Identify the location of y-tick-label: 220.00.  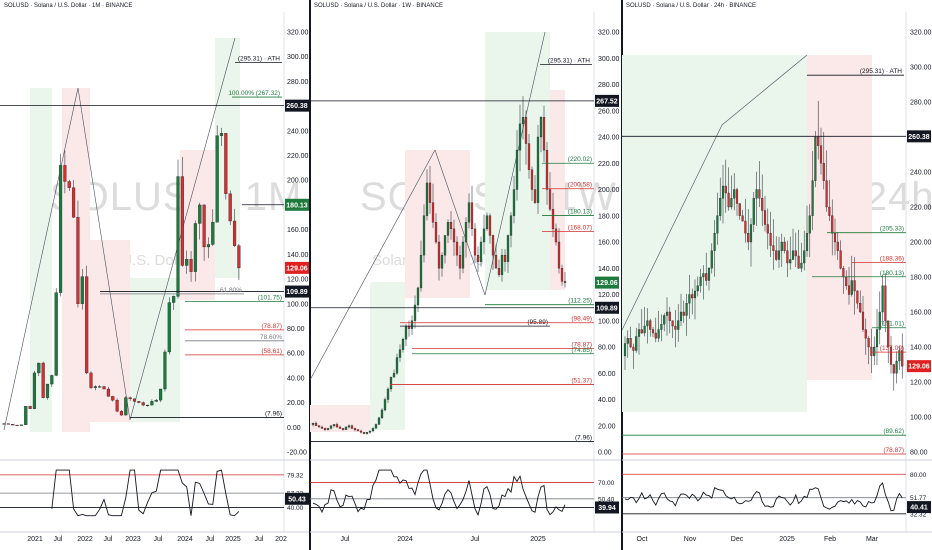
(921, 208).